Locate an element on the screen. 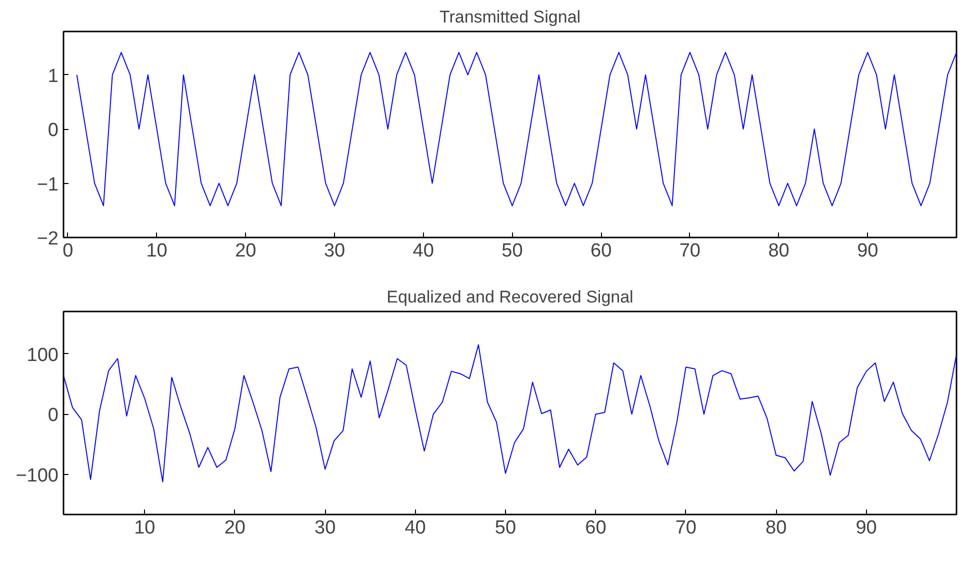  y-tick-label: 1 is located at coordinates (53, 76).